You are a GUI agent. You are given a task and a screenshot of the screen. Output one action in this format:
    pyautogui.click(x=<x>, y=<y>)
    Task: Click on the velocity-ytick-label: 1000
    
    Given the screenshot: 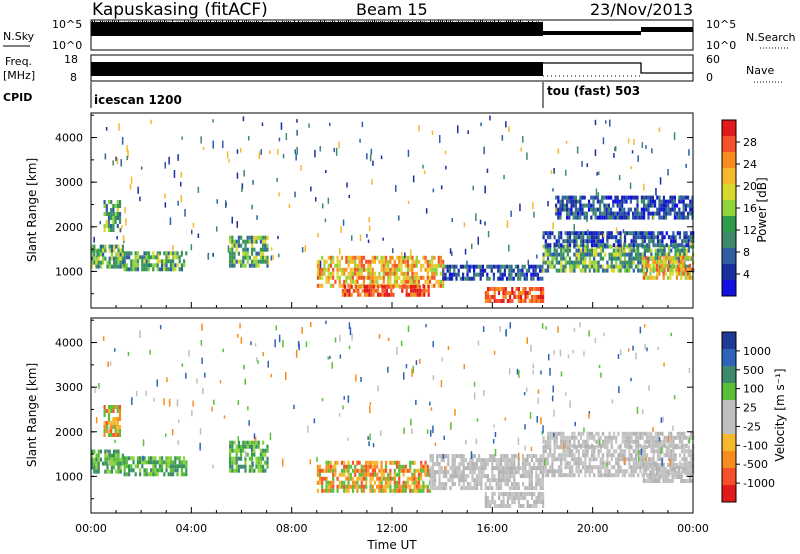 What is the action you would take?
    pyautogui.click(x=69, y=476)
    